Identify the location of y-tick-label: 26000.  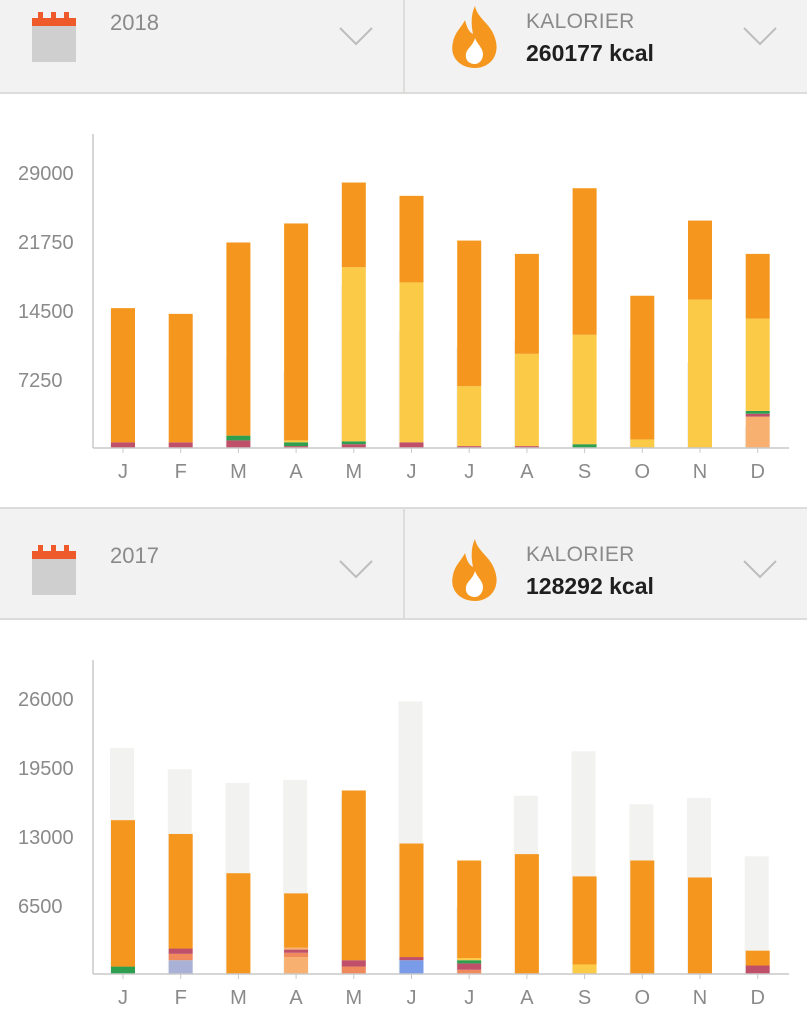
(46, 700).